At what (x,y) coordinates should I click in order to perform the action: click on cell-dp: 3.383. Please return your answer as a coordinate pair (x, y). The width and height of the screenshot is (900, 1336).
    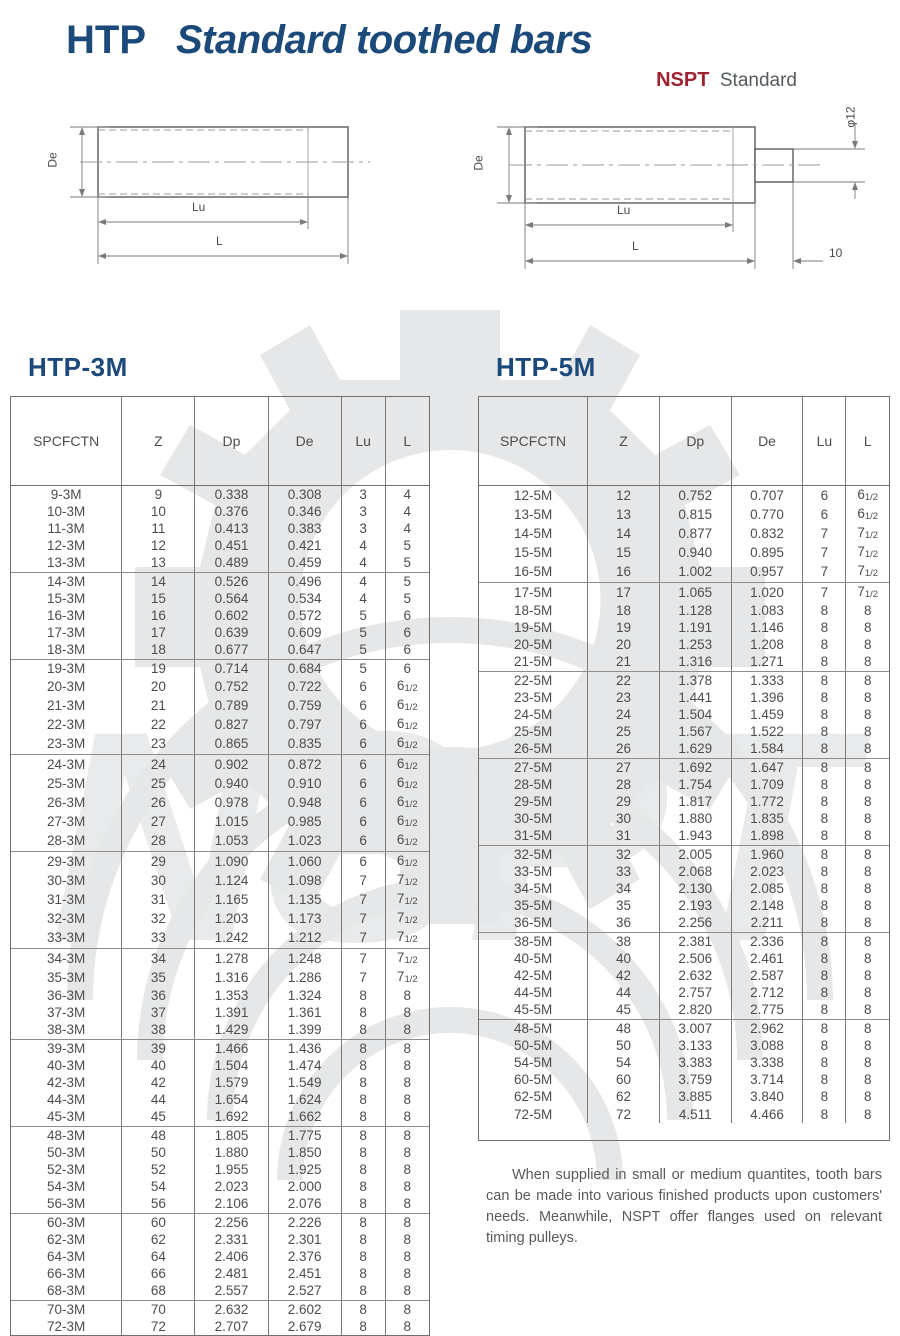
    Looking at the image, I should click on (695, 1063).